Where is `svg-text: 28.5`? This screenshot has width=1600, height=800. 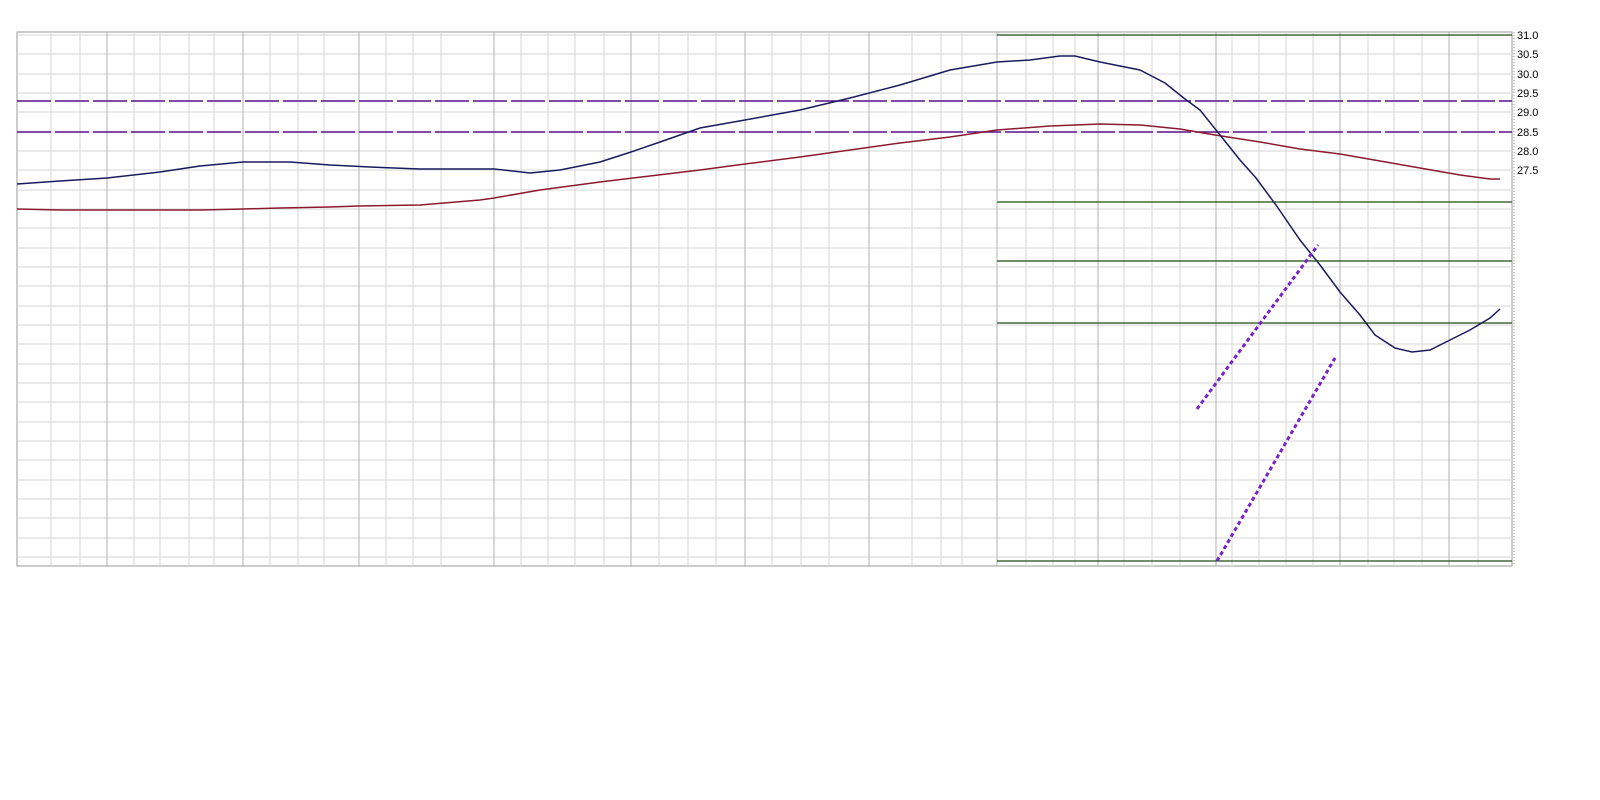
svg-text: 28.5 is located at coordinates (1527, 133).